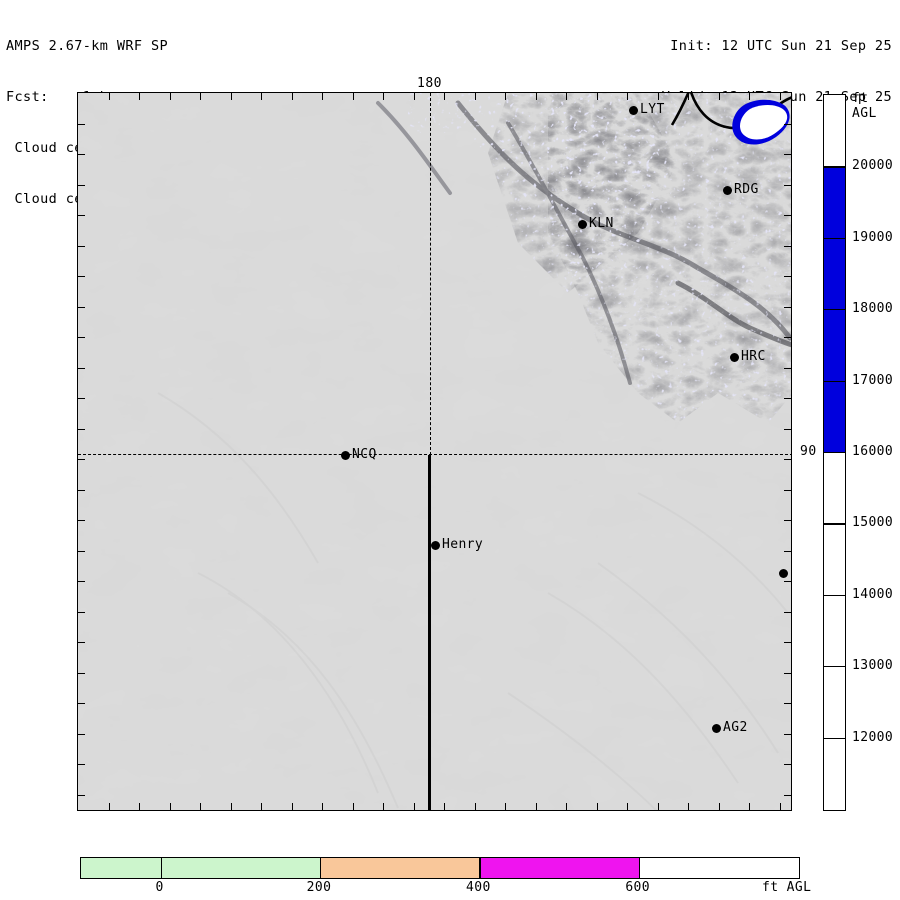 The height and width of the screenshot is (900, 900). Describe the element at coordinates (478, 887) in the screenshot. I see `horizontal-colorbar-tick-label: 400` at that location.